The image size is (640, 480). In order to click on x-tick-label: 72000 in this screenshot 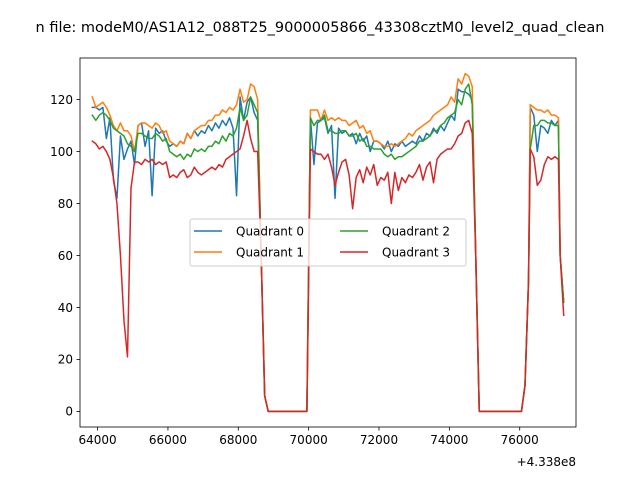, I will do `click(379, 440)`.